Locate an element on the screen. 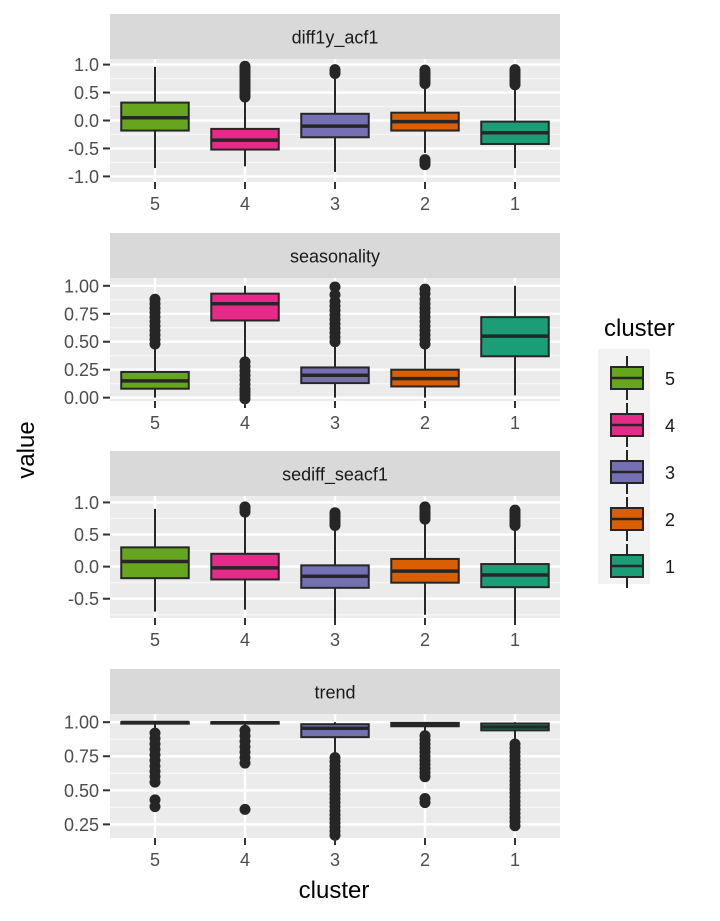 The width and height of the screenshot is (720, 921). facet-title: seasonality is located at coordinates (335, 257).